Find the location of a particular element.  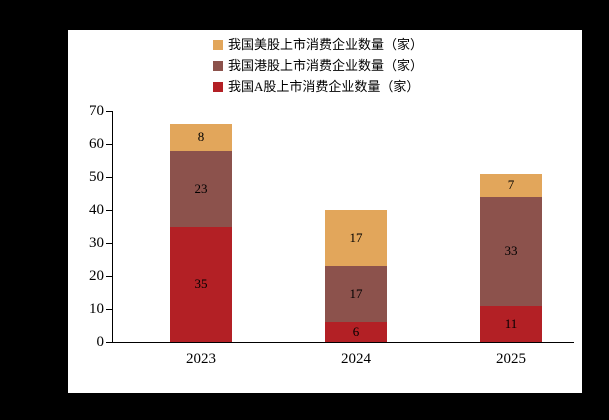

value-label: 7 is located at coordinates (511, 185).